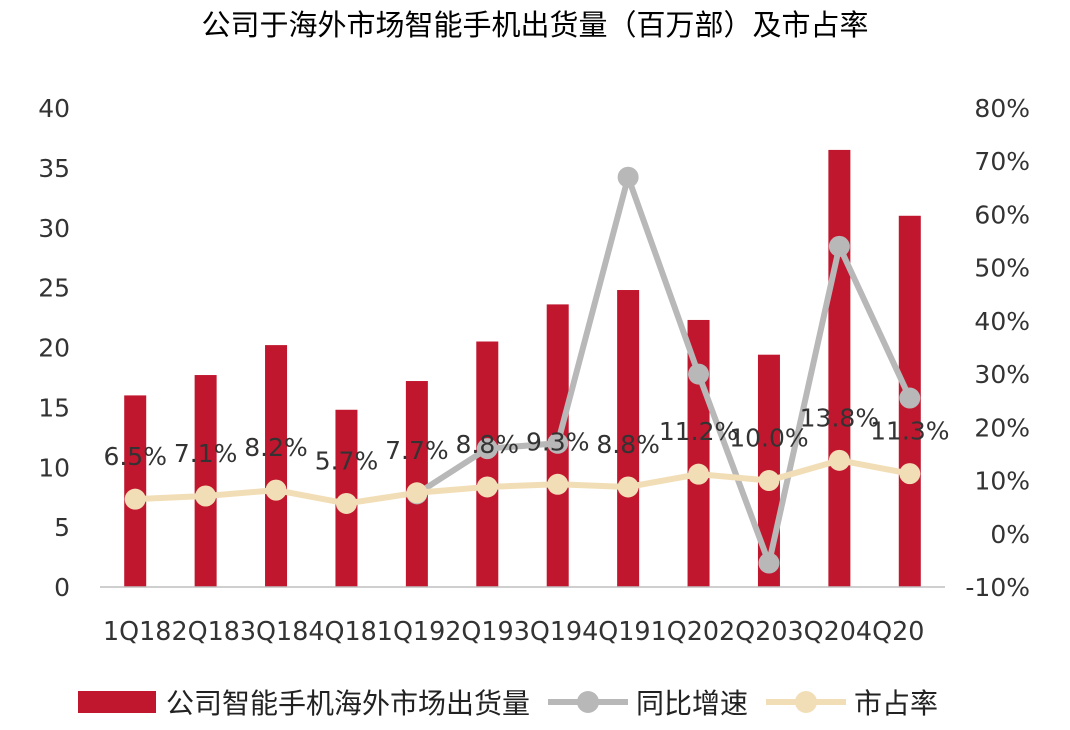 The height and width of the screenshot is (730, 1070). Describe the element at coordinates (206, 453) in the screenshot. I see `share-data-label: 7.1%` at that location.